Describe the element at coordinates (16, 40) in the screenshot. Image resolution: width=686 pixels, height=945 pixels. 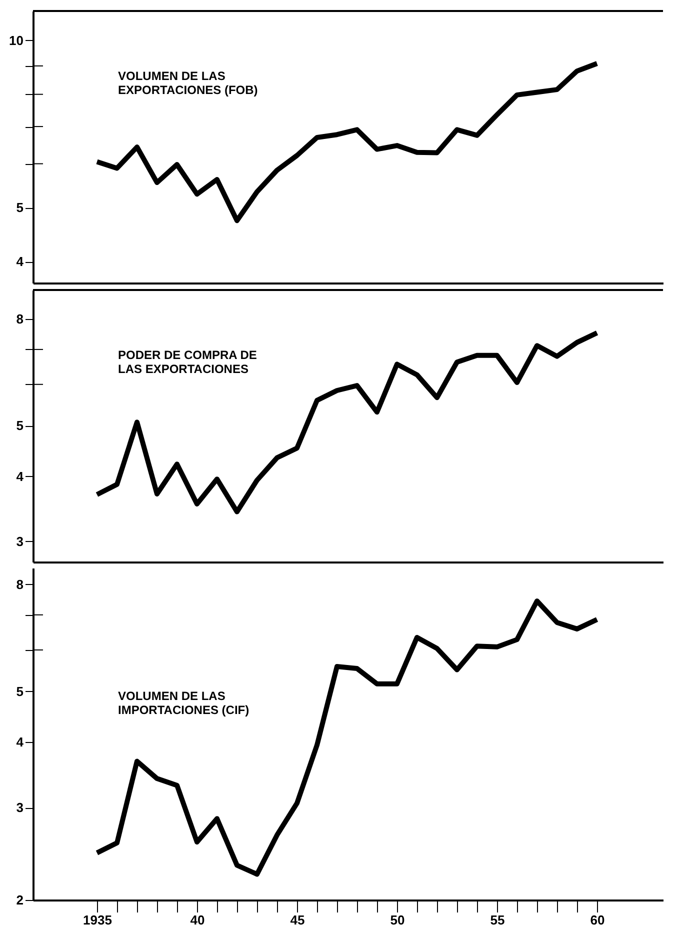
I see `y-tick-label: 10` at that location.